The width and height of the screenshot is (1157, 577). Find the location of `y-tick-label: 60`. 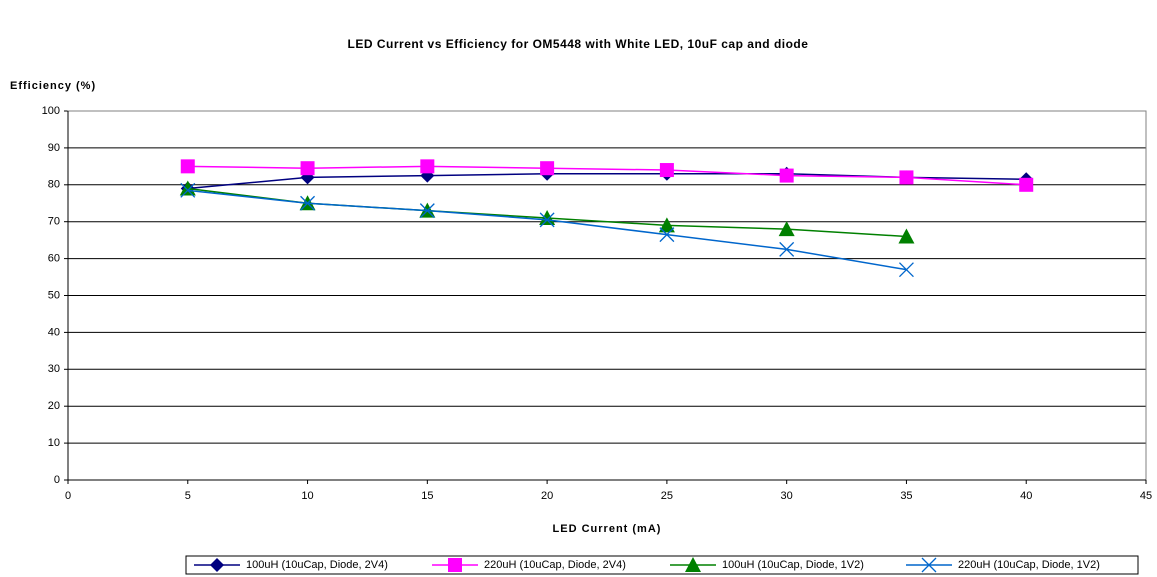

y-tick-label: 60 is located at coordinates (54, 259).